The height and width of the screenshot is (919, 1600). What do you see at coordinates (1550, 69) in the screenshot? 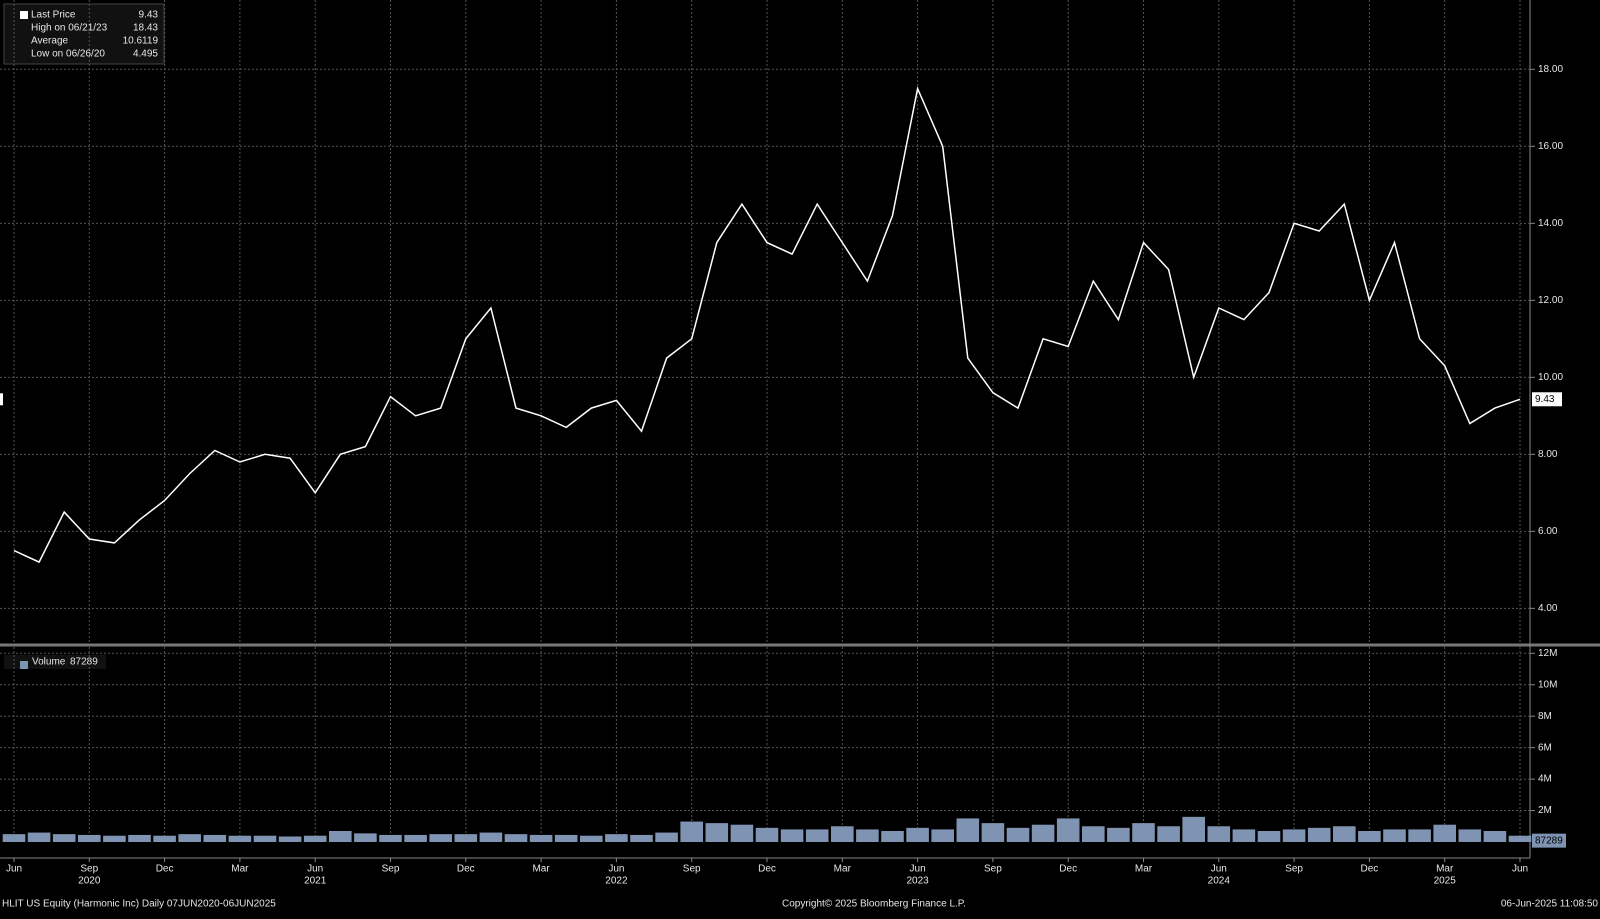
I see `y-tick-label: 18.00` at bounding box center [1550, 69].